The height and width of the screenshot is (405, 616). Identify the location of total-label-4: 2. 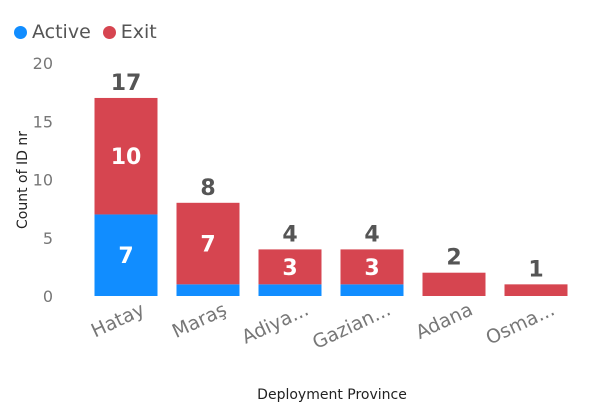
(453, 258).